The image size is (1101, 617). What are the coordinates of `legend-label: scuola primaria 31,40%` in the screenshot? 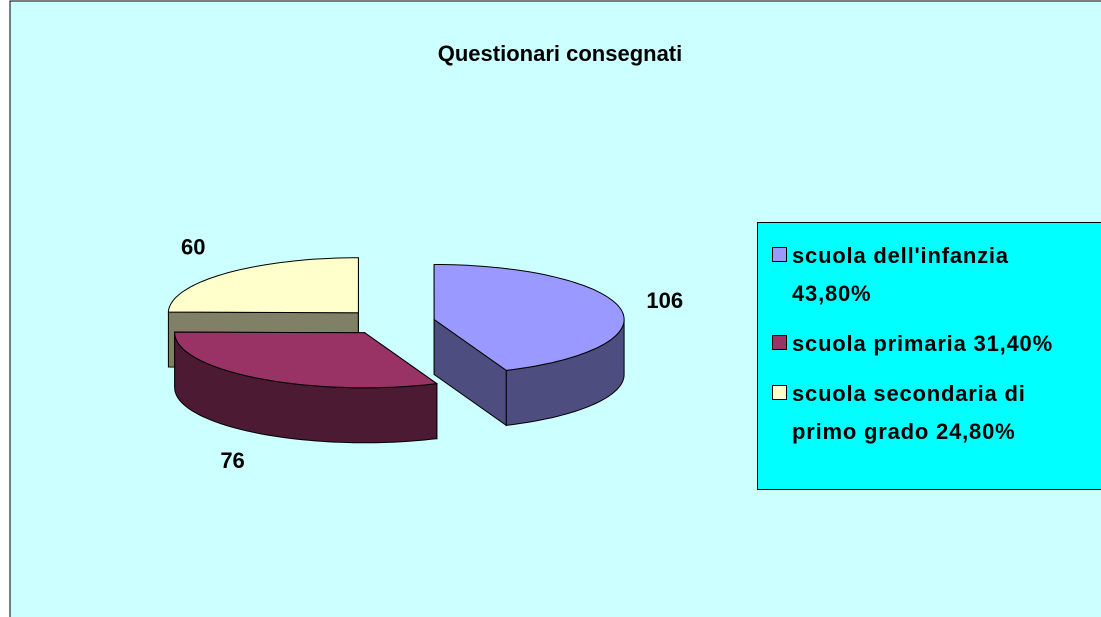 It's located at (922, 343).